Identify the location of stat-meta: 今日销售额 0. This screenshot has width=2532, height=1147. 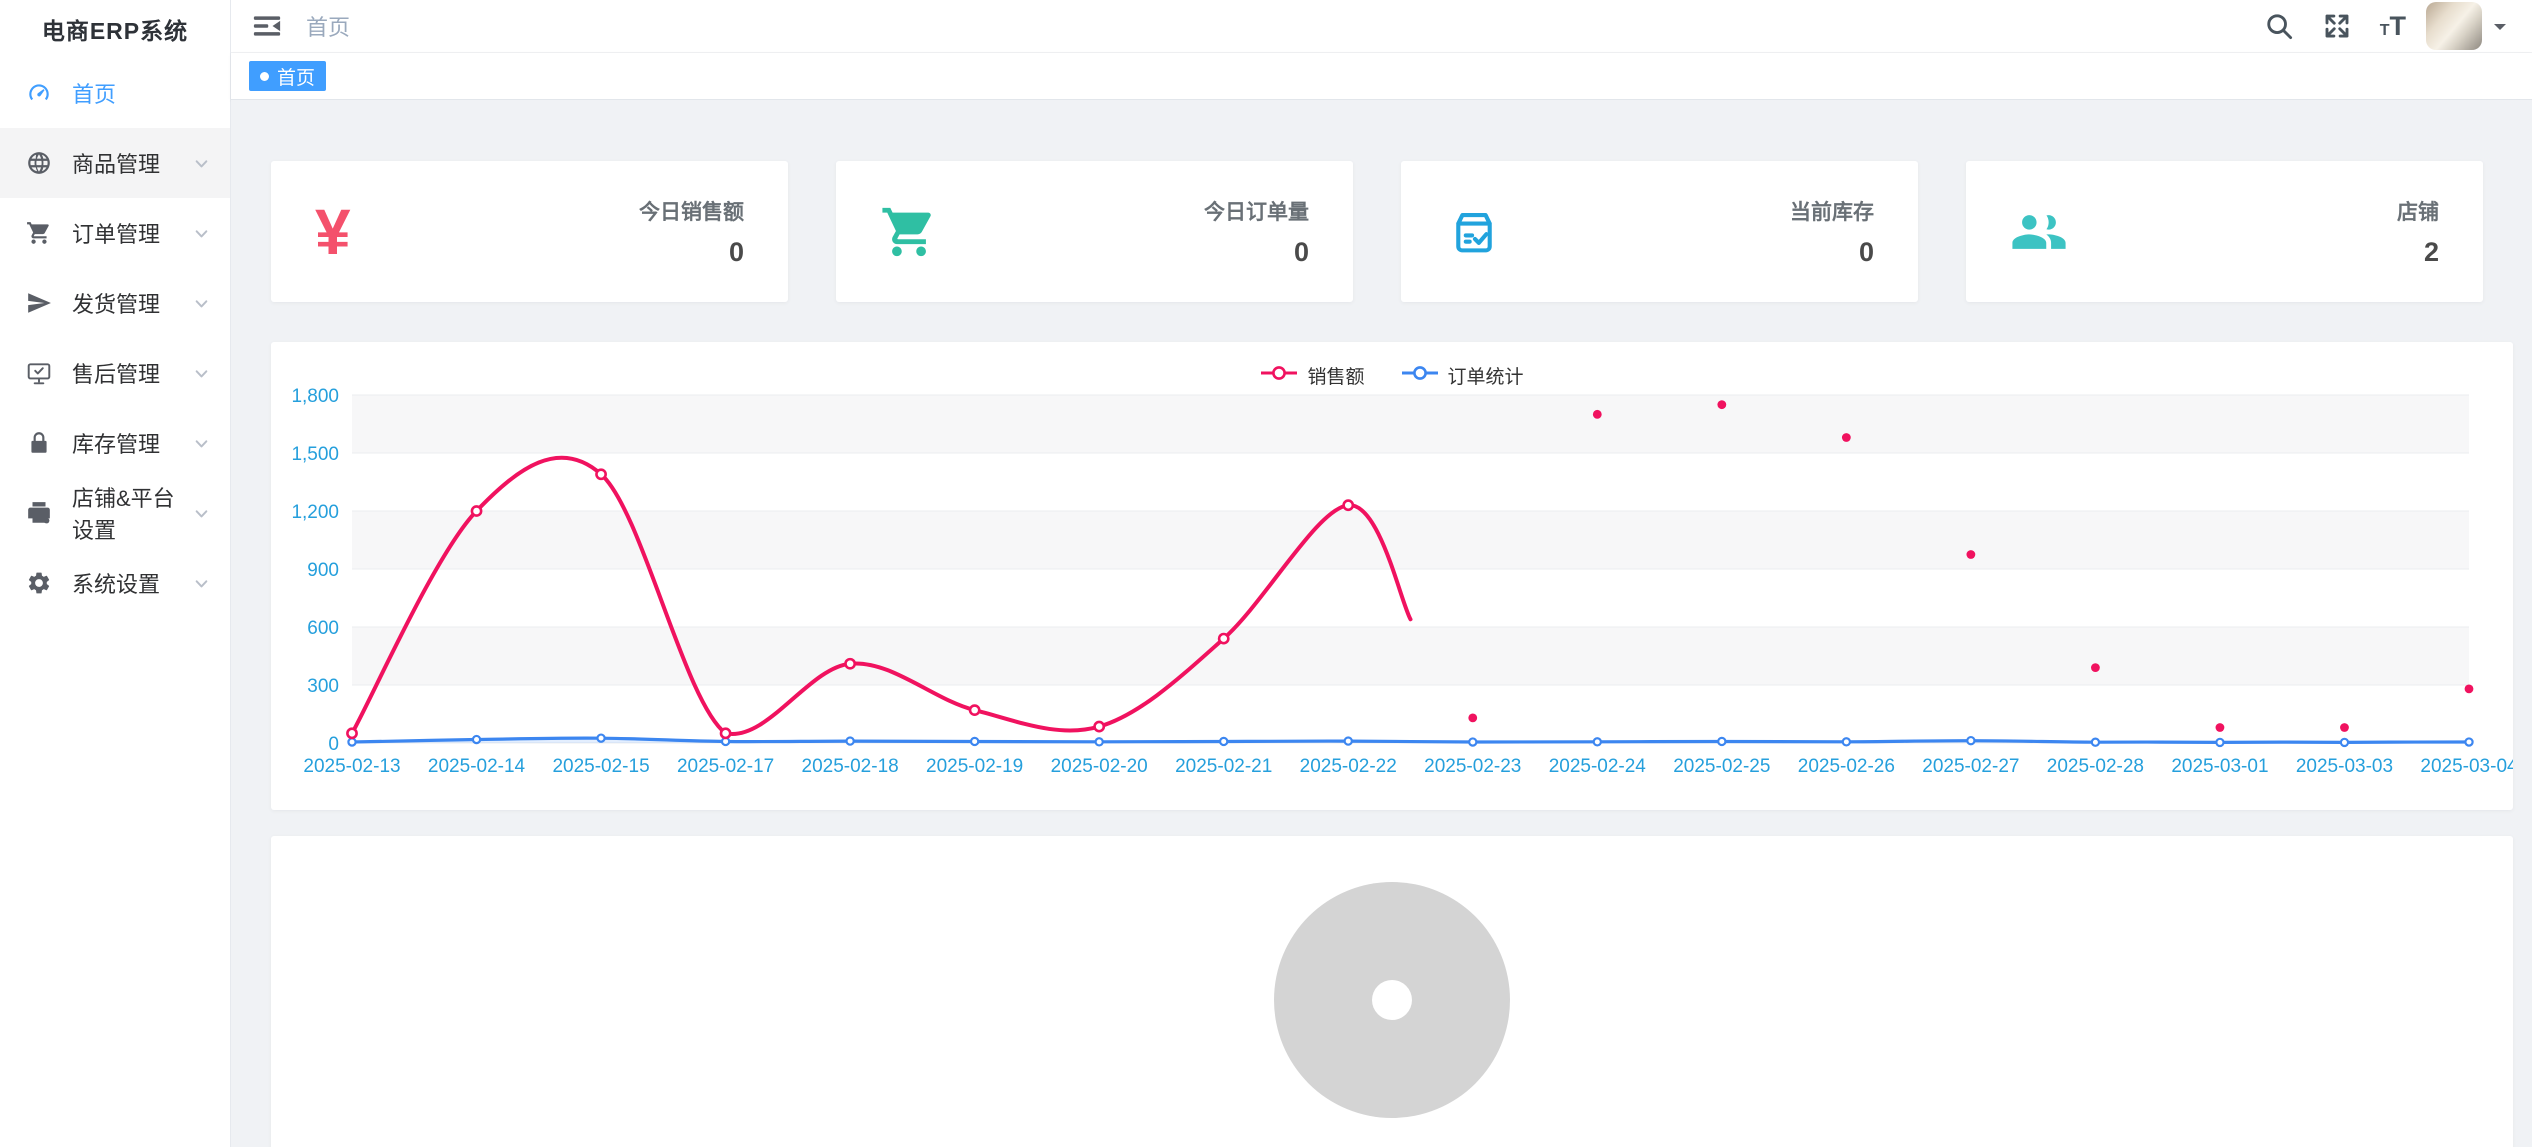
(691, 232).